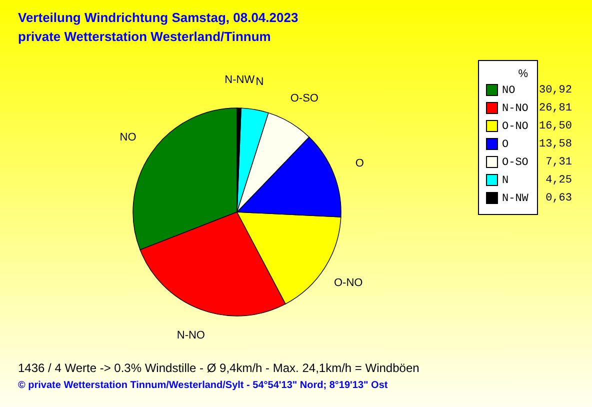 The height and width of the screenshot is (407, 592). Describe the element at coordinates (191, 336) in the screenshot. I see `slice-label: N-NO` at that location.